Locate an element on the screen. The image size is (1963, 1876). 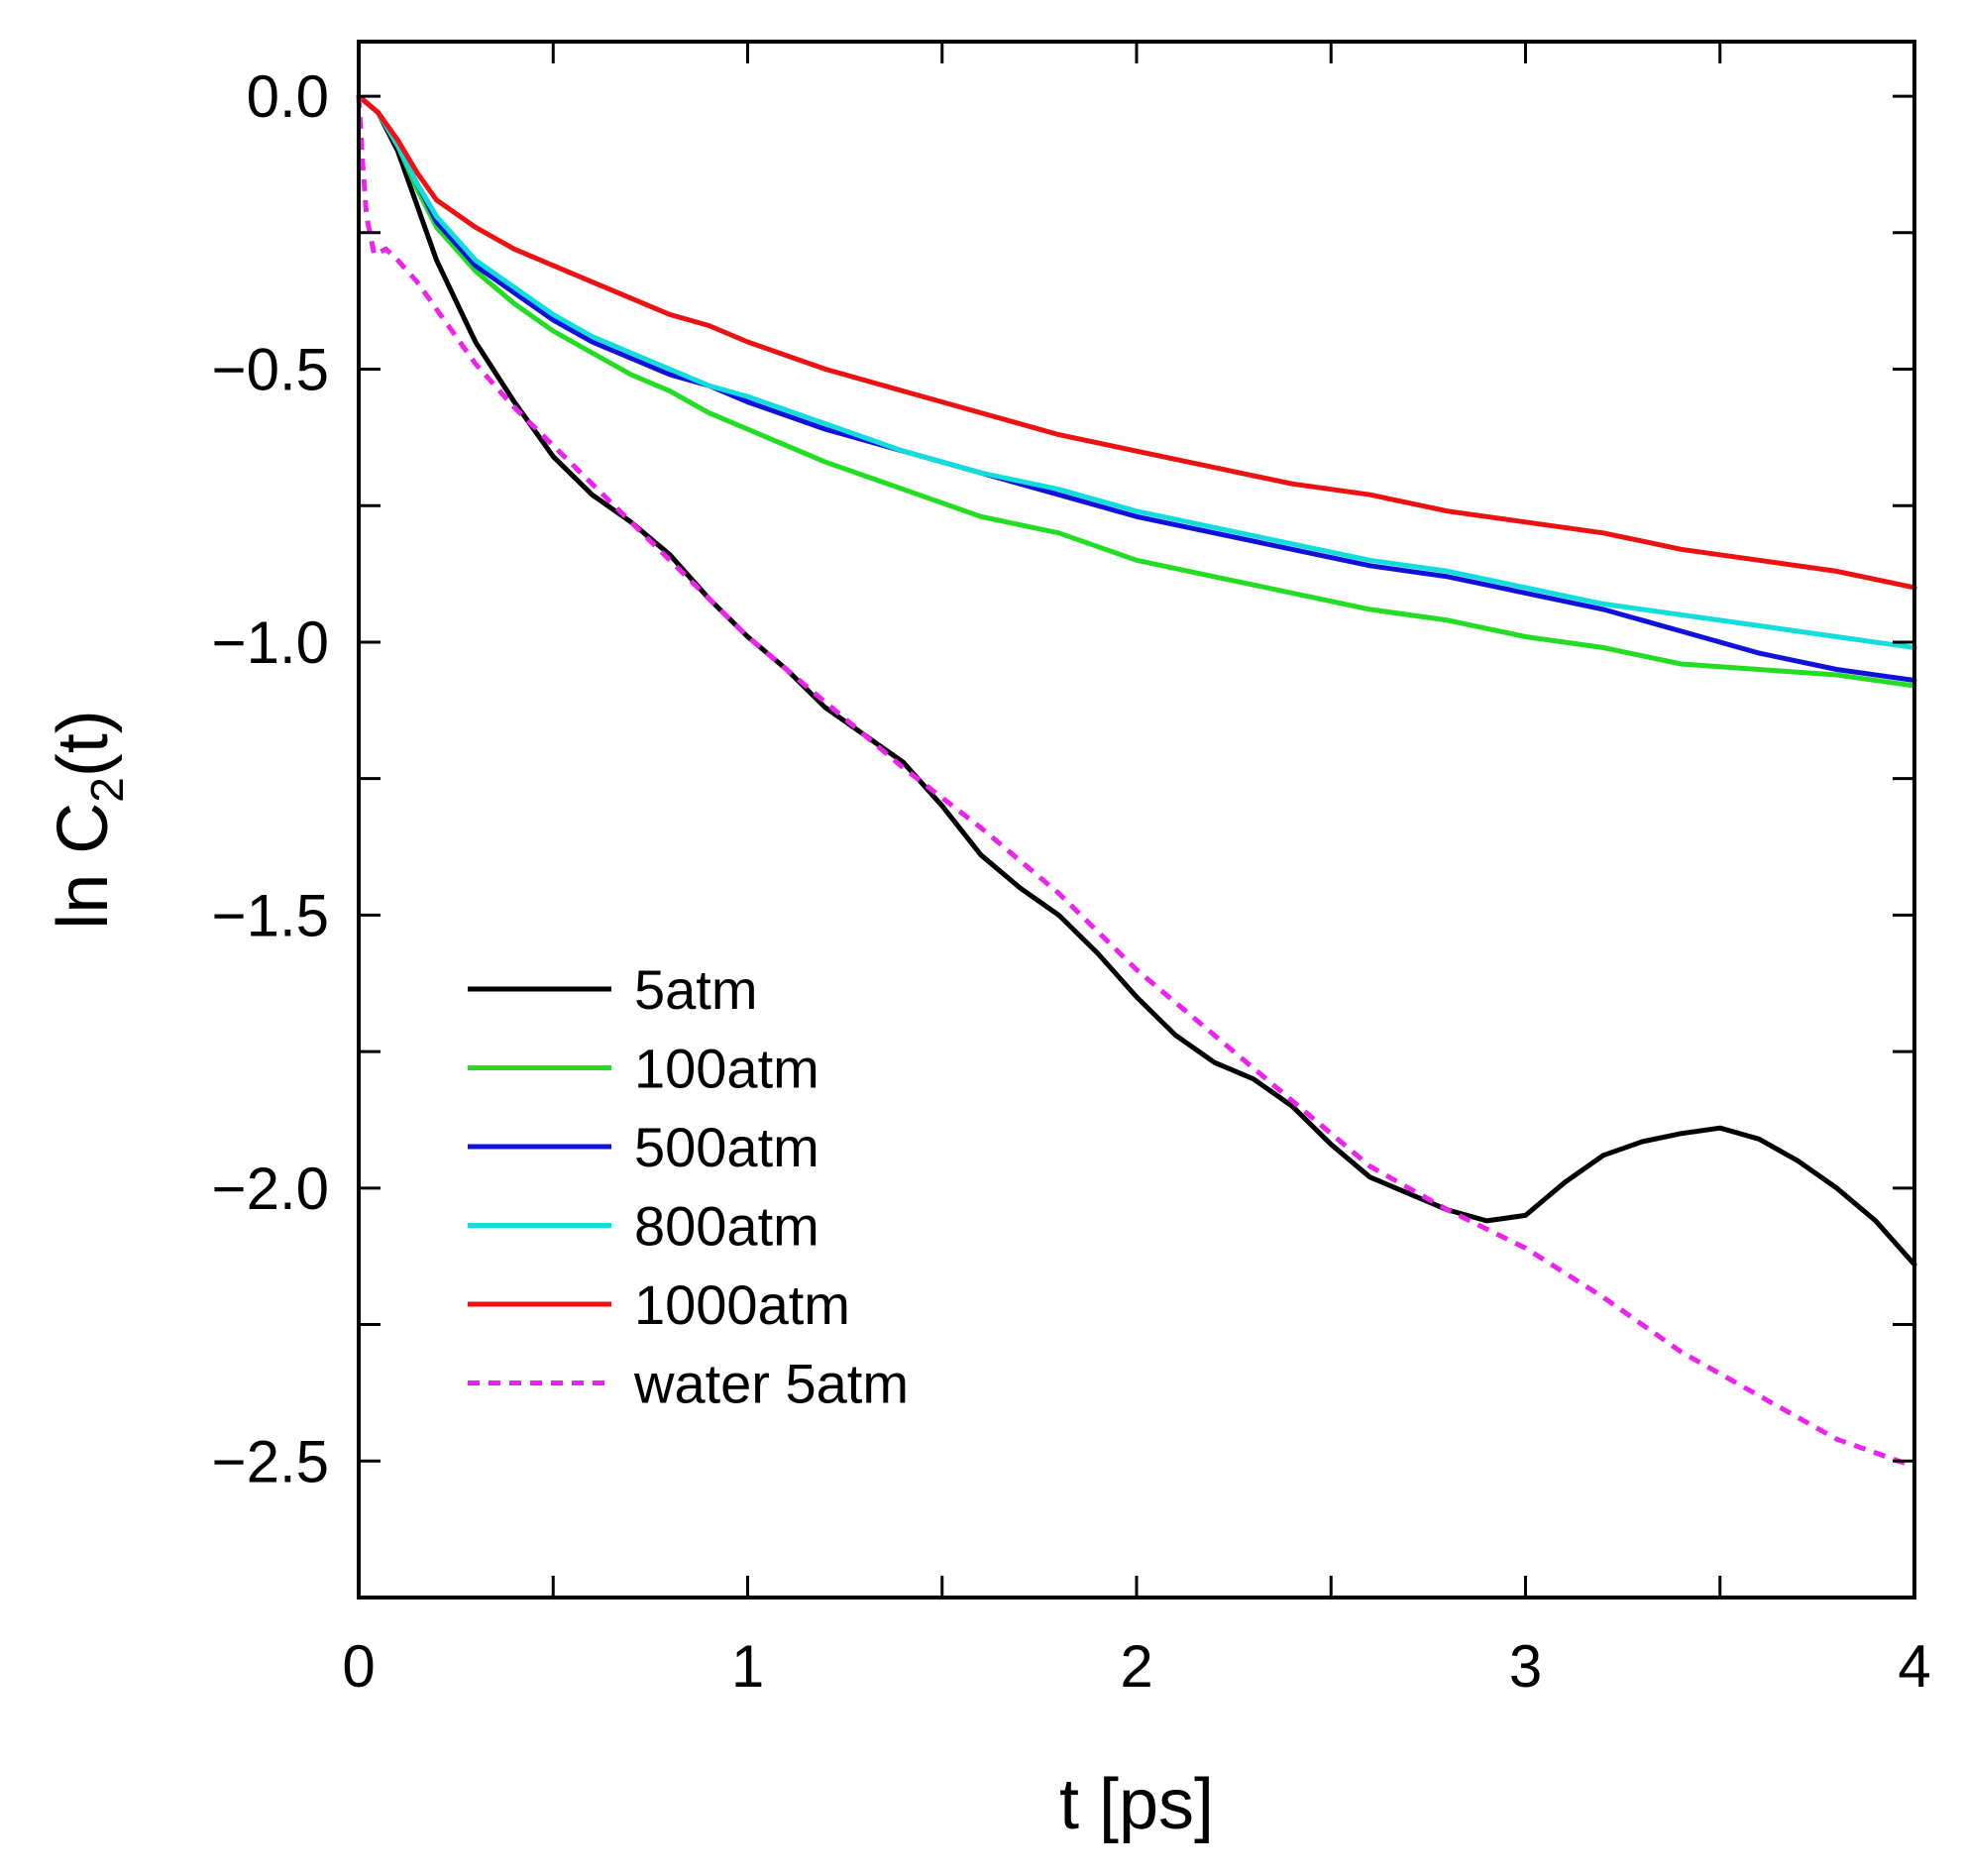
y-axis-title: ln C2(t) is located at coordinates (88, 820).